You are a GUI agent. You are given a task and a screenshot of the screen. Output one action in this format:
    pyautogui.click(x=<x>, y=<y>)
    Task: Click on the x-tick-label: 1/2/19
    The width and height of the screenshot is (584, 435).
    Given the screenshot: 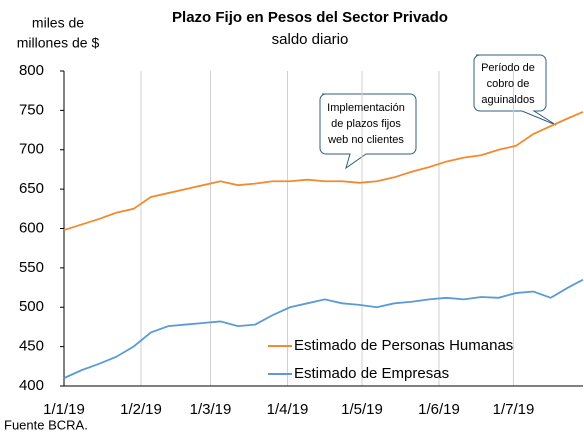 What is the action you would take?
    pyautogui.click(x=141, y=409)
    